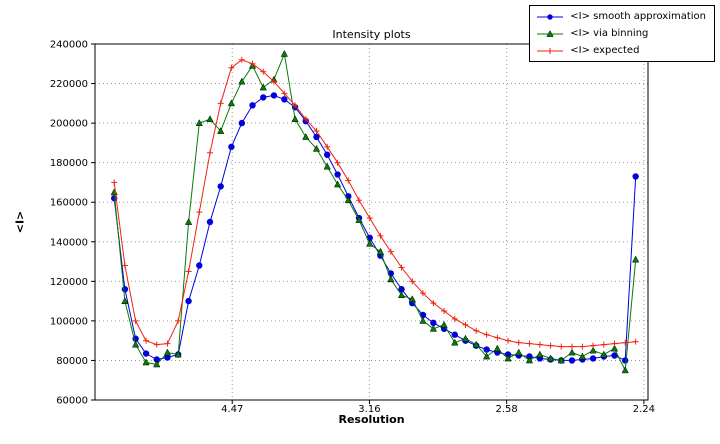 This screenshot has height=444, width=720. I want to click on x-tick-label: 2.58, so click(507, 409).